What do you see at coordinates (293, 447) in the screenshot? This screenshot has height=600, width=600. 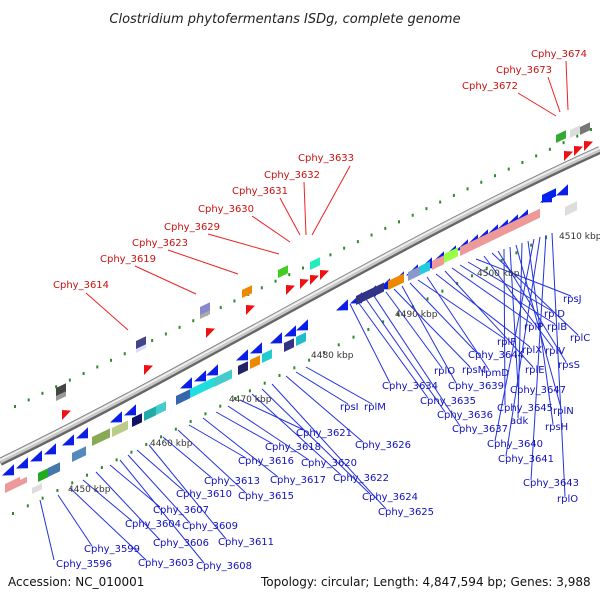 I see `gene-label: Cphy_3618` at bounding box center [293, 447].